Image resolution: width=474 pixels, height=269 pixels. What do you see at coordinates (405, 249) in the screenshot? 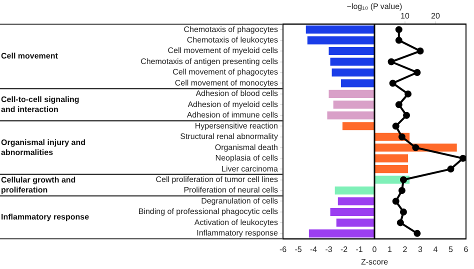
I see `x-tick-label: 2` at bounding box center [405, 249].